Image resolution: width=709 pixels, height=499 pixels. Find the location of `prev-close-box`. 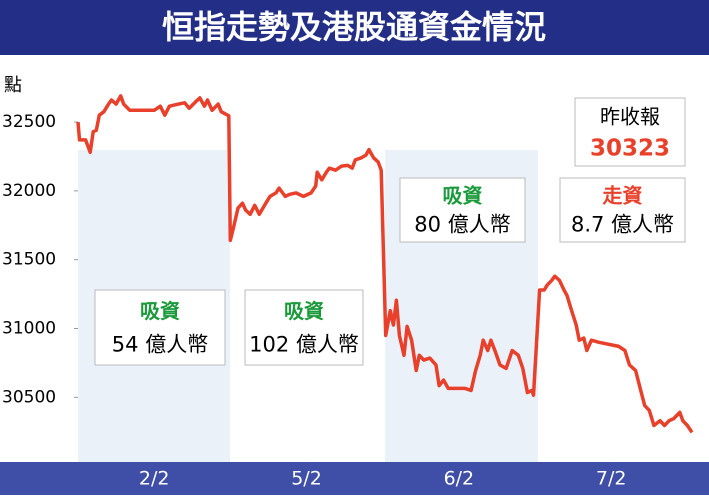

prev-close-box is located at coordinates (630, 132).